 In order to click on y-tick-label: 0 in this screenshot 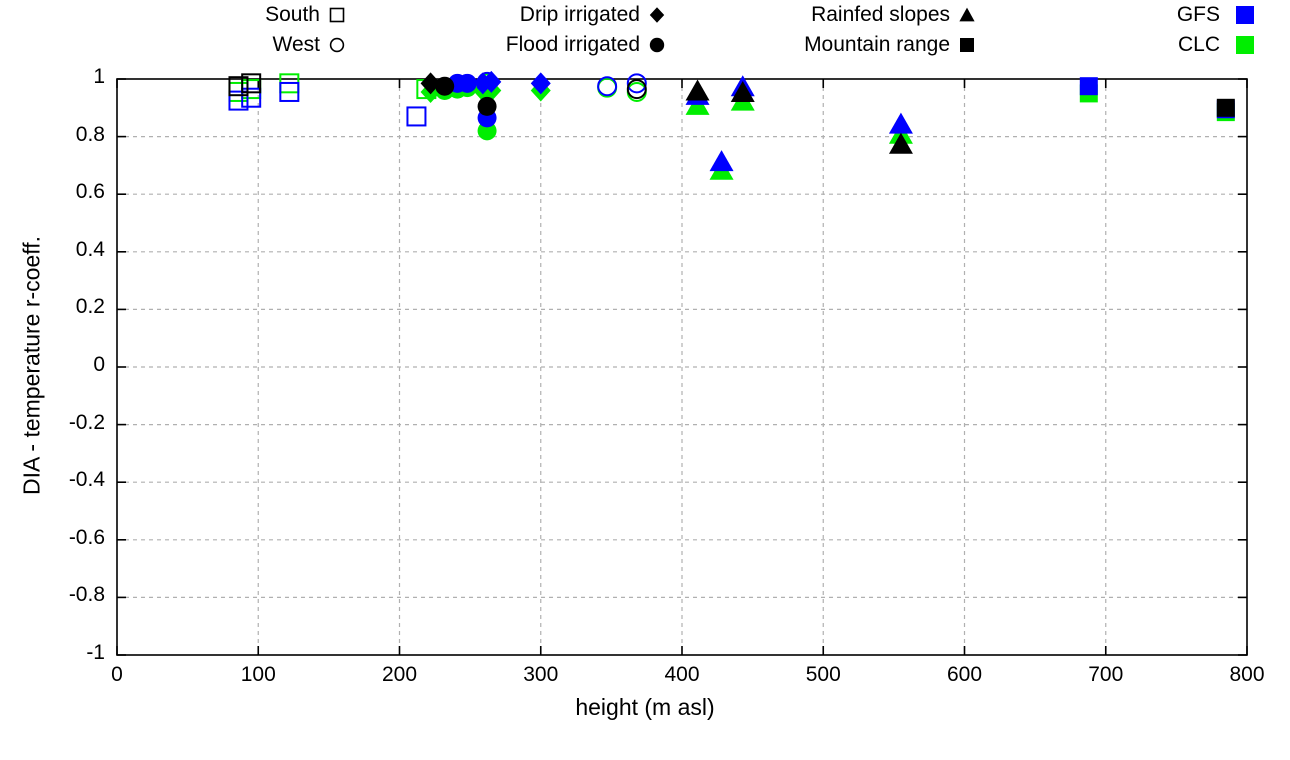, I will do `click(99, 364)`.